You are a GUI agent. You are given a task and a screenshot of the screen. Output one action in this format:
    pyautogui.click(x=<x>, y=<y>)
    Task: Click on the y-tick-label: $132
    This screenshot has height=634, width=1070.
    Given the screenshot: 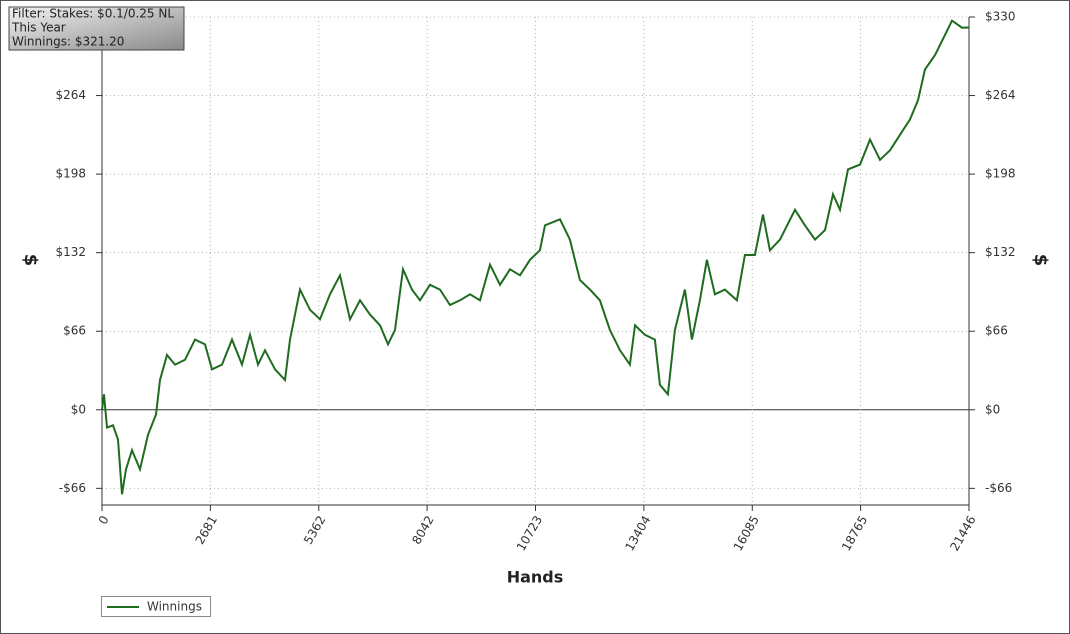 What is the action you would take?
    pyautogui.click(x=70, y=252)
    